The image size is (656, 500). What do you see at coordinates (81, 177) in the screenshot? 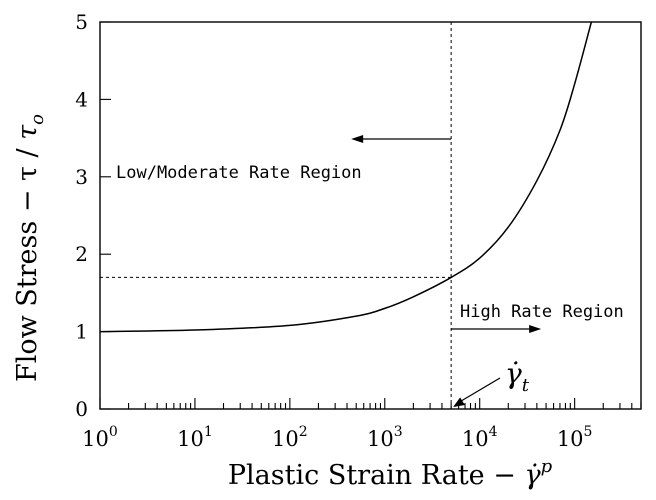
I see `y-tick-label: 3` at bounding box center [81, 177].